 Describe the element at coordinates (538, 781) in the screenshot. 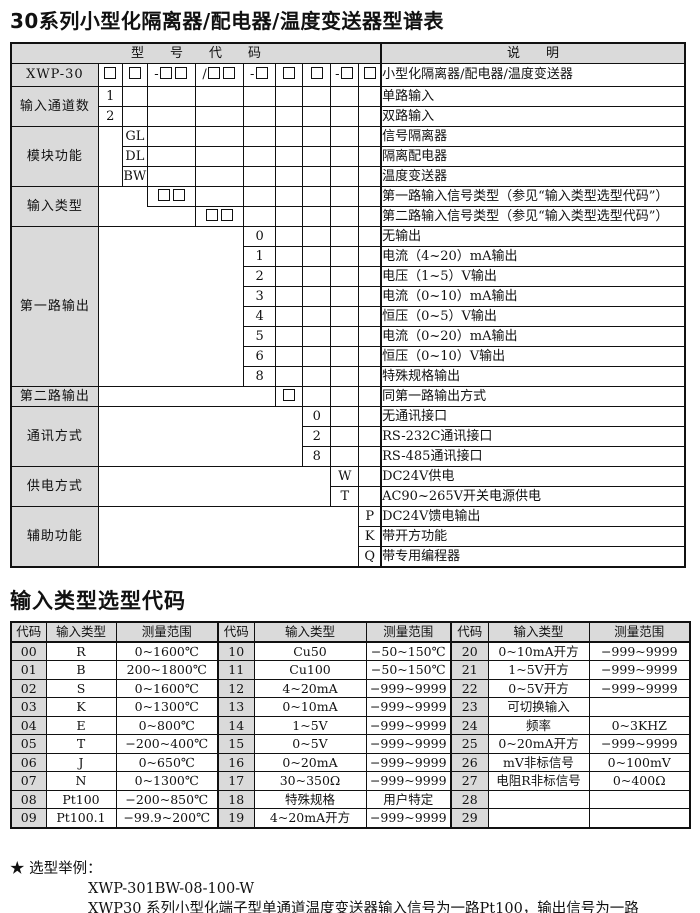

I see `input-type-cell: 电阻R非标信号` at that location.